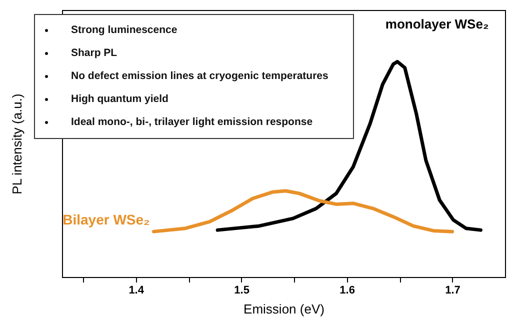  Describe the element at coordinates (119, 99) in the screenshot. I see `annotation: High quantum yield` at that location.